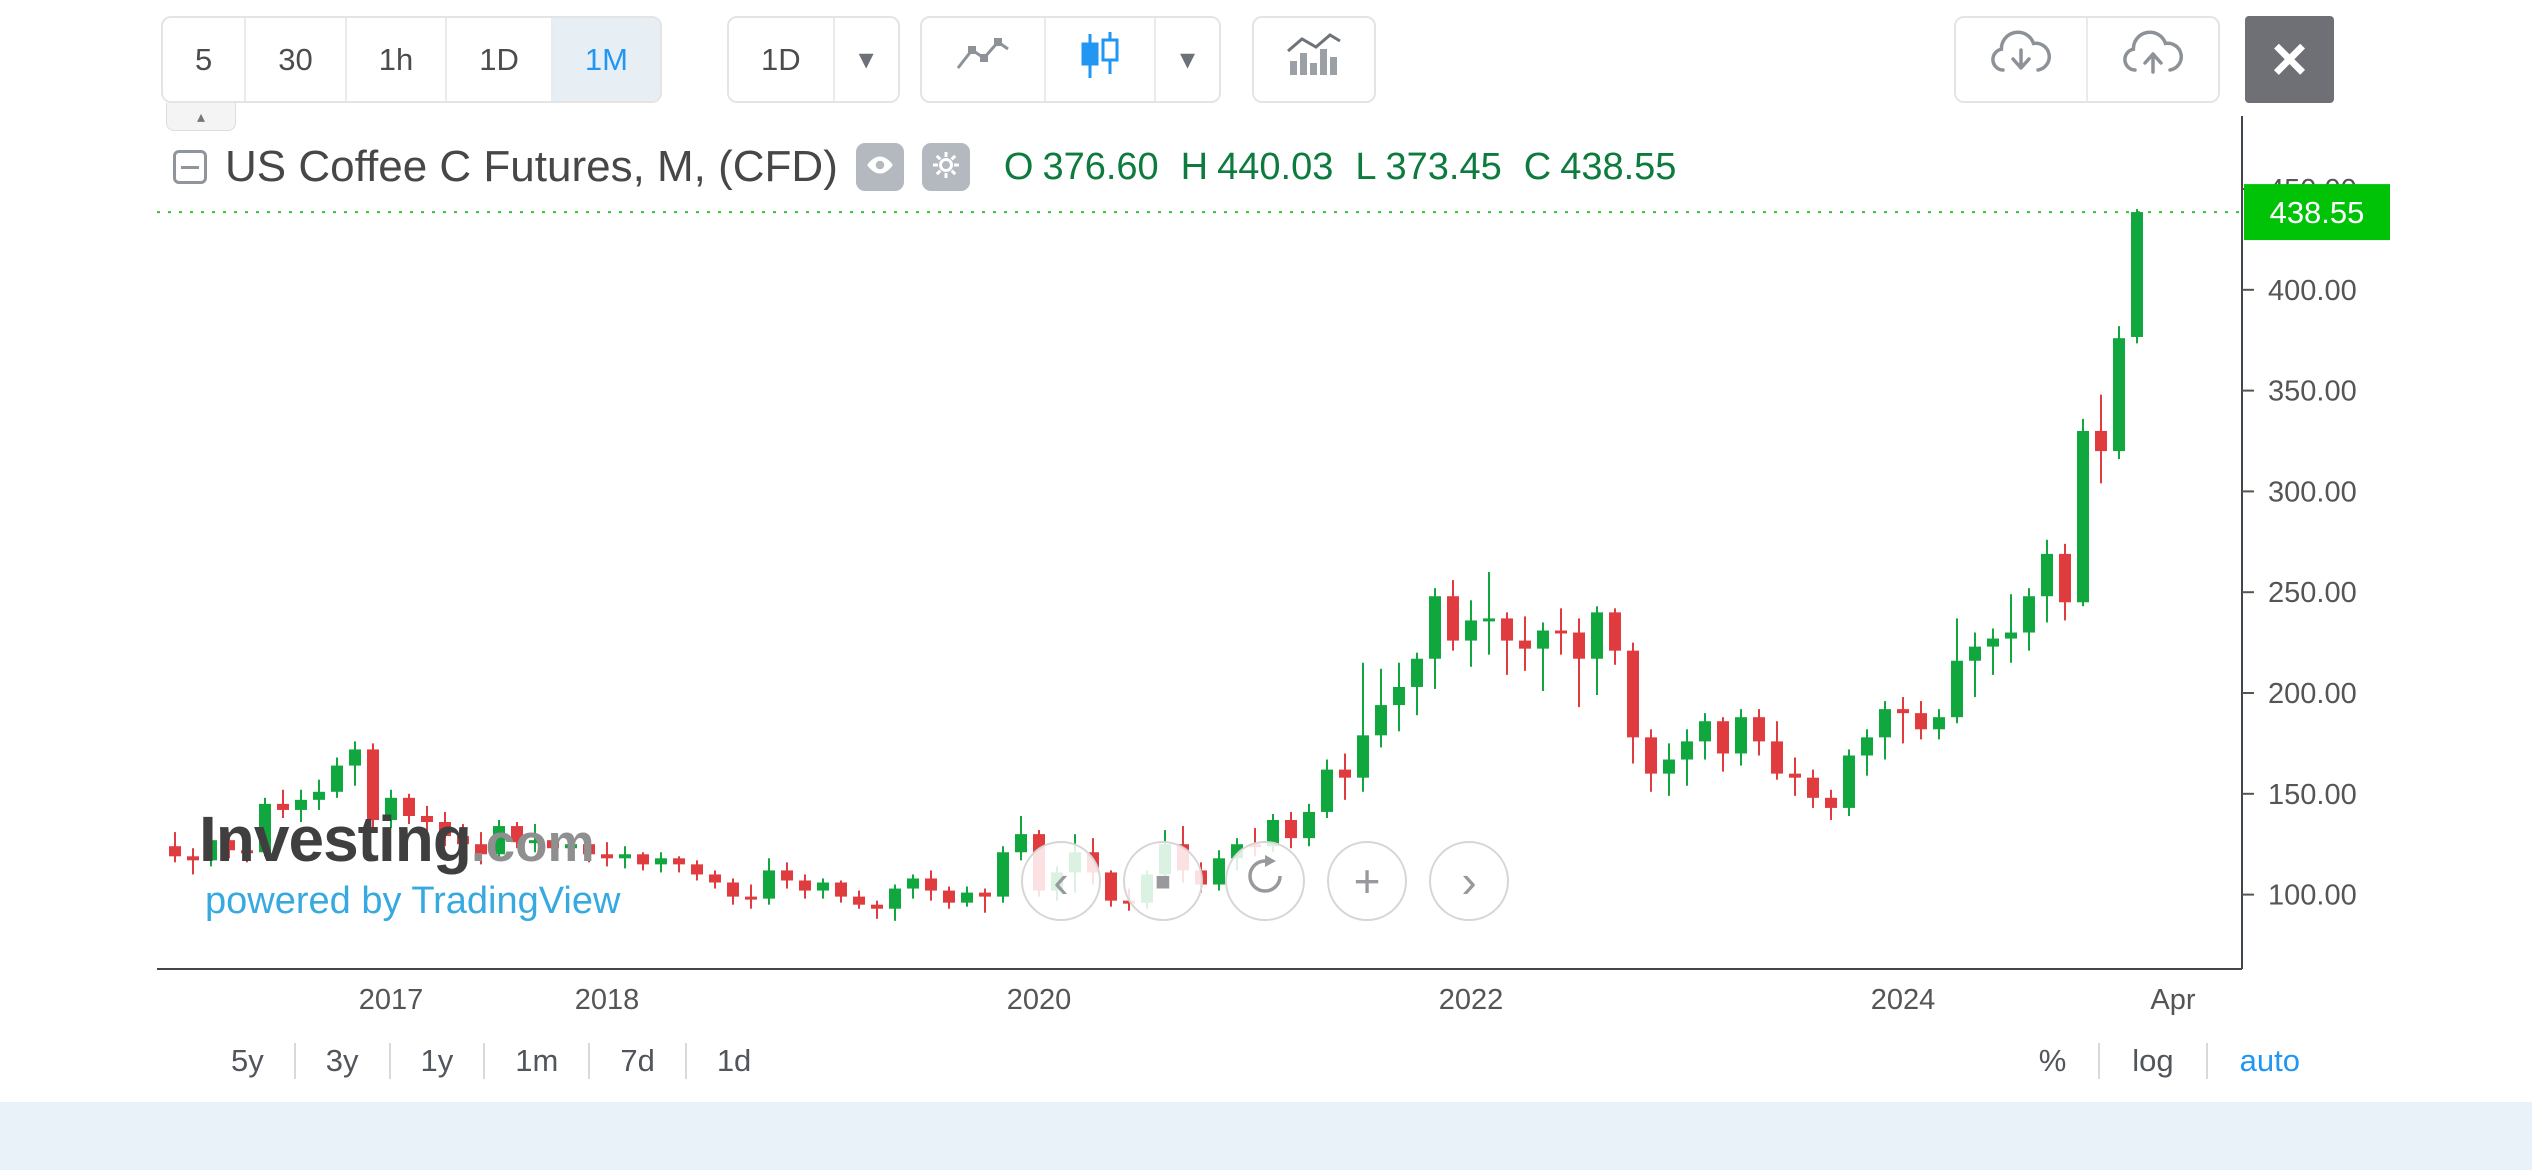  I want to click on refresh-button, so click(1265, 881).